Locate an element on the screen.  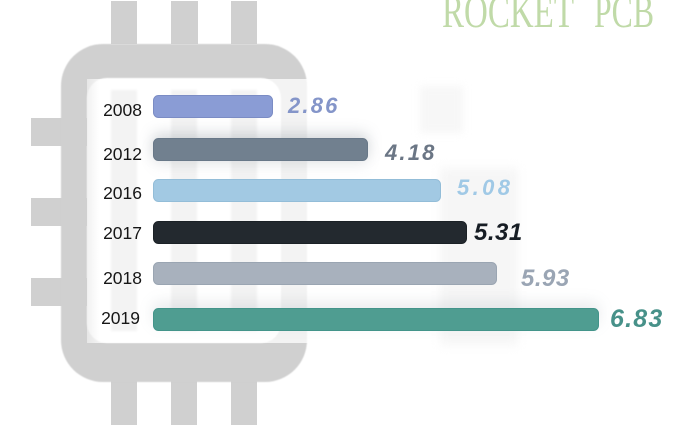
svg-text: ROCKET is located at coordinates (508, 19).